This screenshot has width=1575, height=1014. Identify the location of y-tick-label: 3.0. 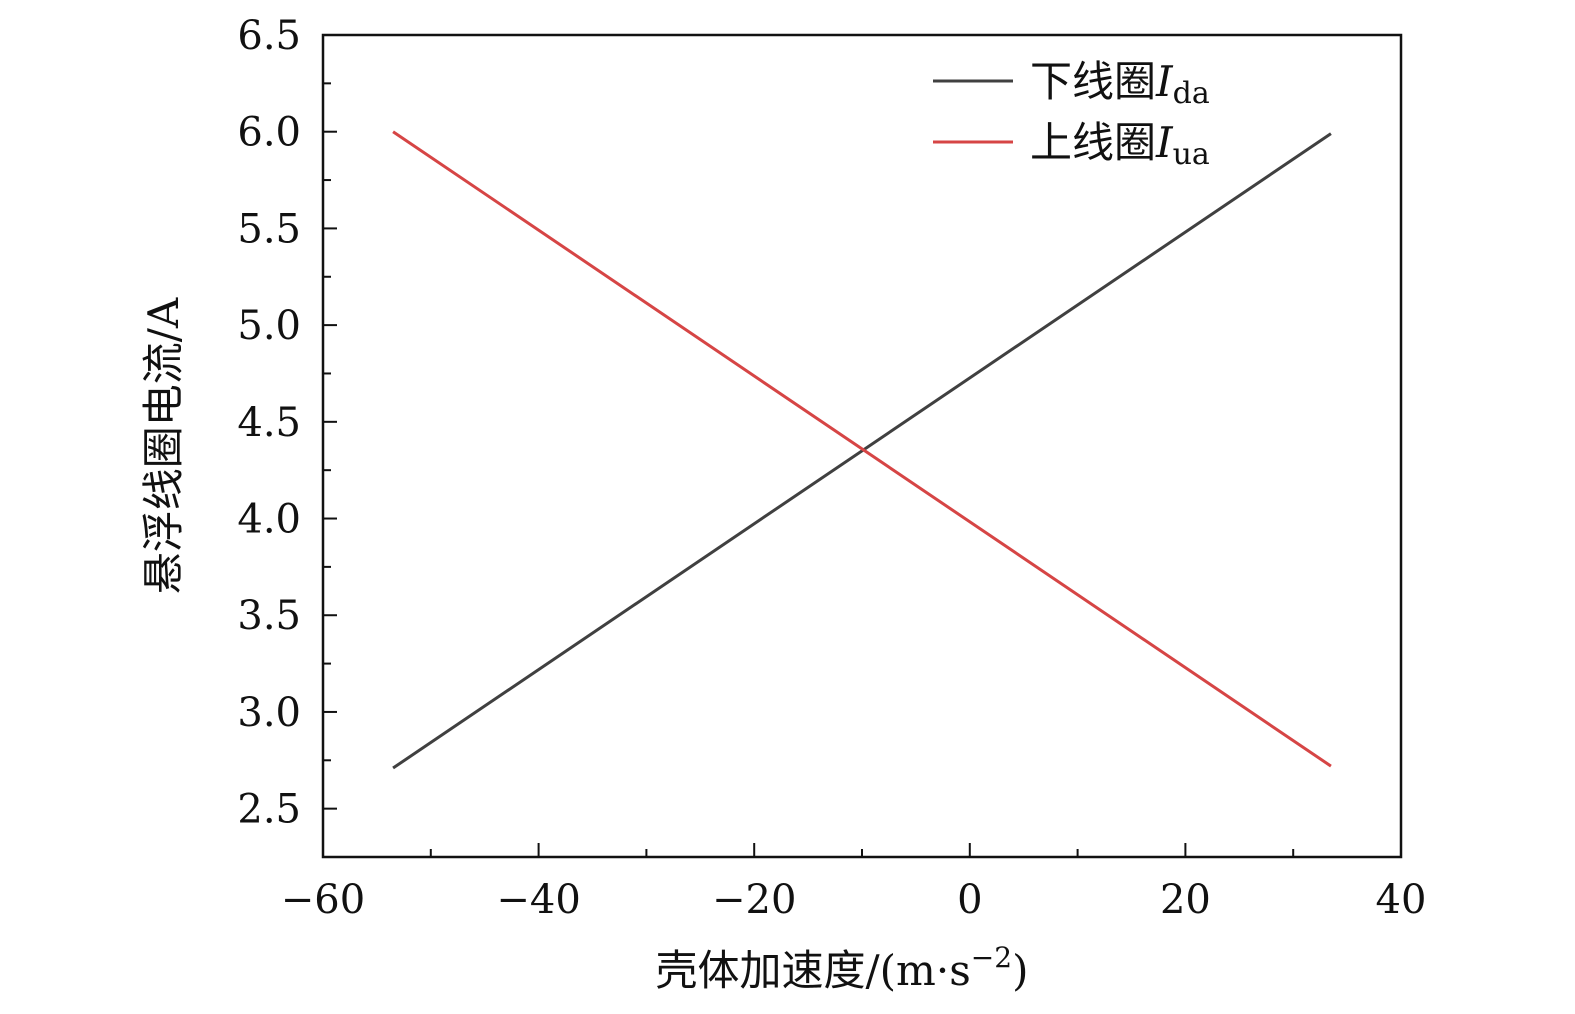
(269, 713).